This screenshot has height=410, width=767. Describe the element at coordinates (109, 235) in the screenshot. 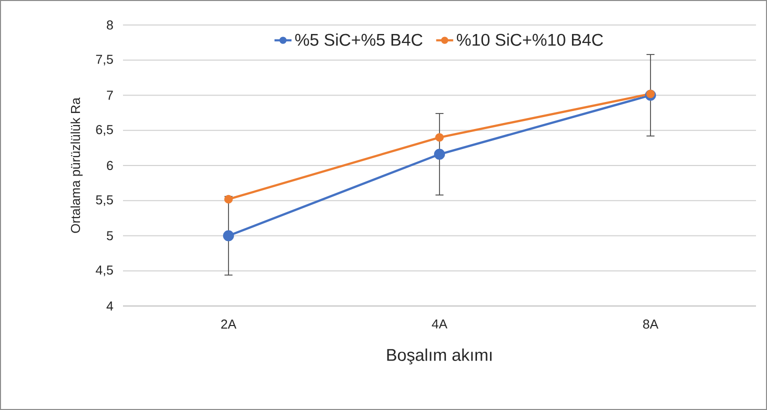

I see `y-tick-label: 5` at that location.